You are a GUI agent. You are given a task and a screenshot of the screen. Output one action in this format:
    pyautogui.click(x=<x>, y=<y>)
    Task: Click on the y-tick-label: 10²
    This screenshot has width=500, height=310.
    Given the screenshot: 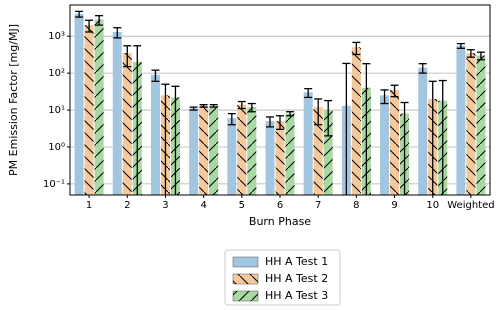 What is the action you would take?
    pyautogui.click(x=56, y=73)
    